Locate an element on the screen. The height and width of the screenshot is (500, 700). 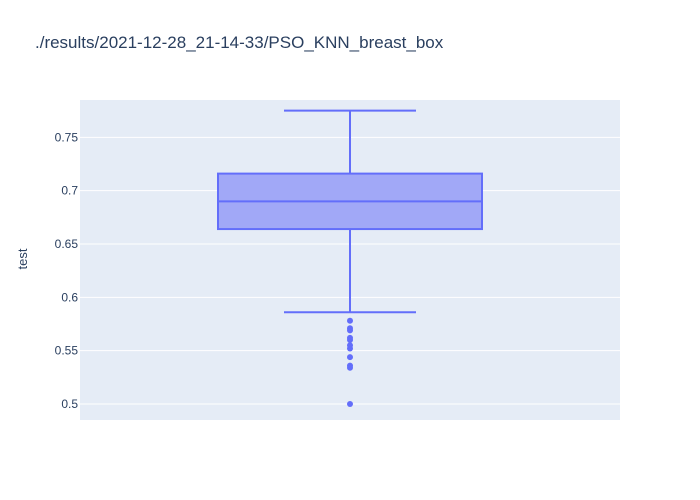
y-axis-ticks: 0.5 0.55 0.6 0.65 0.7 0.75 is located at coordinates (67, 270).